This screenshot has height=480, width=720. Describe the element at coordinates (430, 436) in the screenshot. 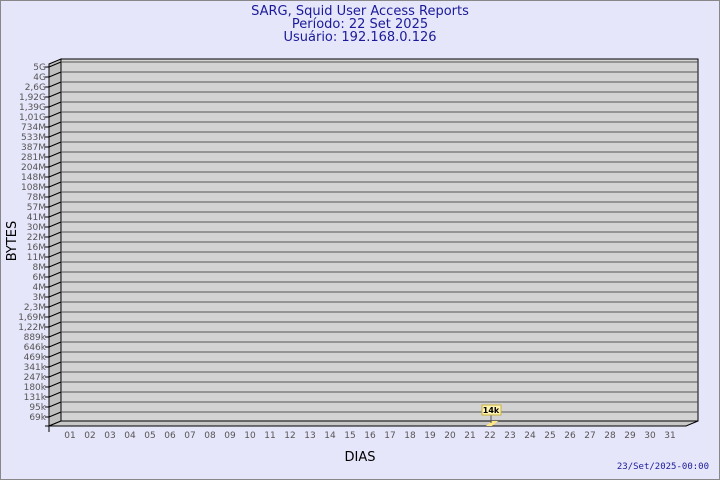

I see `x-tick-label: 19` at that location.